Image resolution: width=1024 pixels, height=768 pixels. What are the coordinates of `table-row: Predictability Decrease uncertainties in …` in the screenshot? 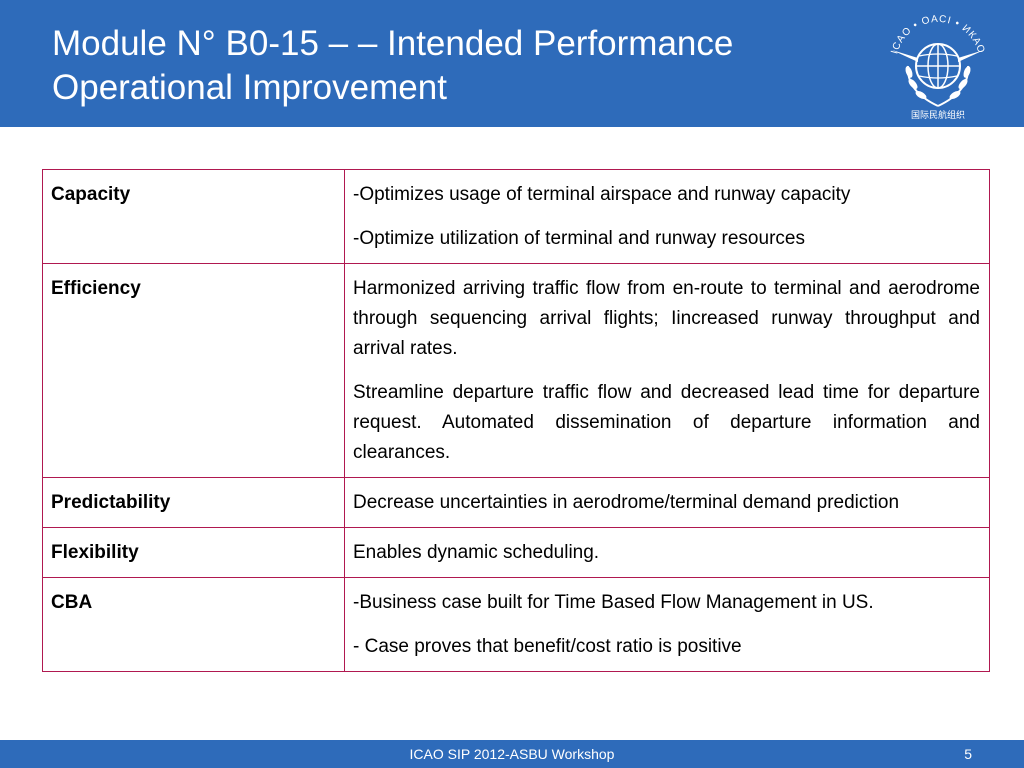 It's located at (516, 502).